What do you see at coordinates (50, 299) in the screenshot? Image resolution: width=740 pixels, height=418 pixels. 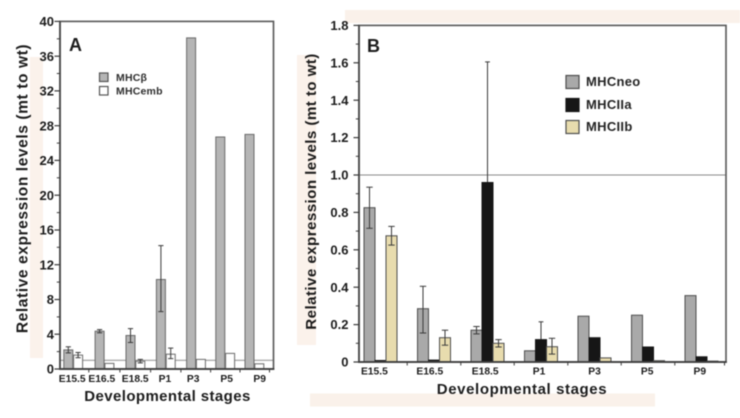 I see `svg-text: 8` at bounding box center [50, 299].